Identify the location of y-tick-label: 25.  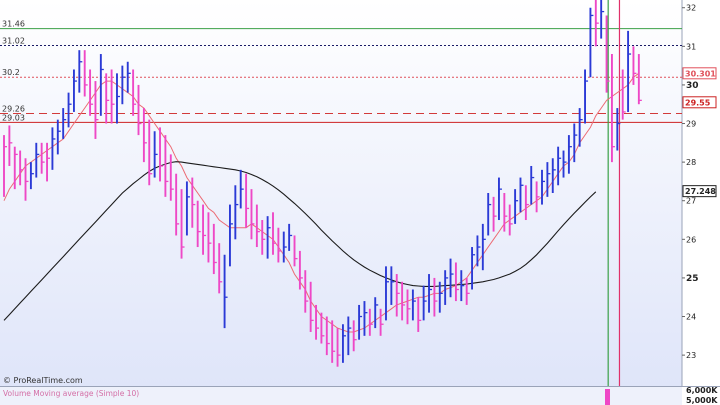
(692, 279).